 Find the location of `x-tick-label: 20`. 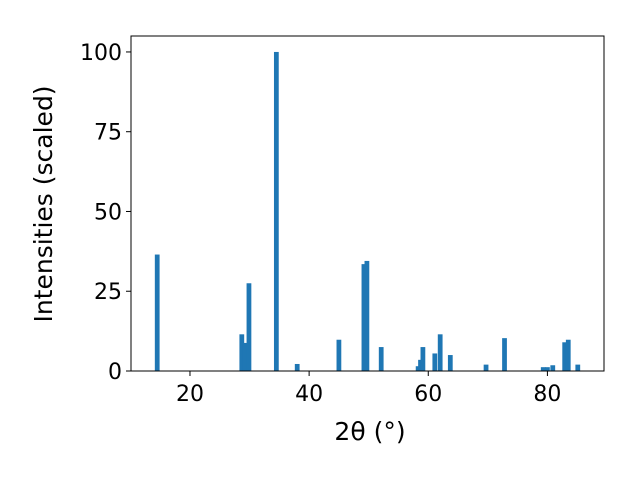

x-tick-label: 20 is located at coordinates (190, 394).